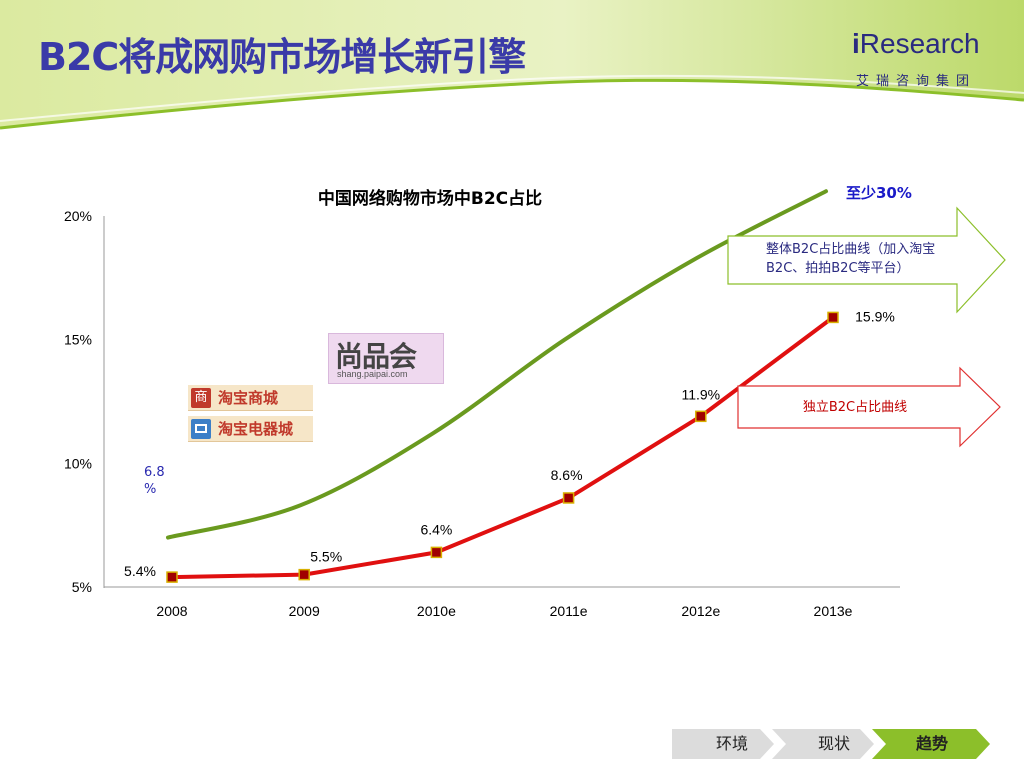  I want to click on tab-status: 现状, so click(833, 743).